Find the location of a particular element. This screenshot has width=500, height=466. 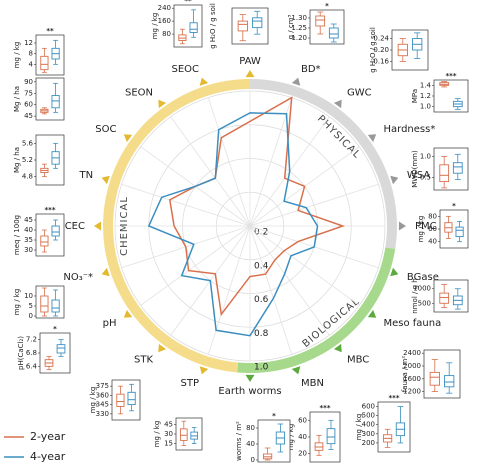

inset-tick-label: 300 is located at coordinates (368, 434).